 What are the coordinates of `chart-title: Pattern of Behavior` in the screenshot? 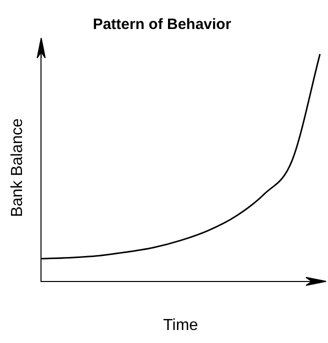 It's located at (162, 25).